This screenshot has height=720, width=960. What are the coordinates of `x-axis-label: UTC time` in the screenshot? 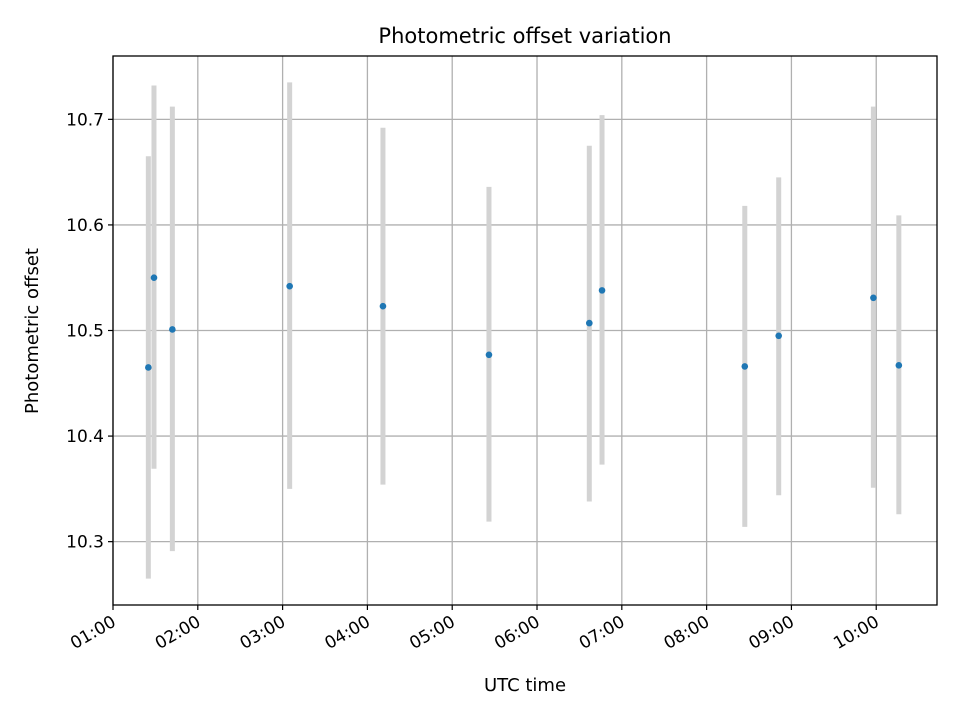 It's located at (525, 685).